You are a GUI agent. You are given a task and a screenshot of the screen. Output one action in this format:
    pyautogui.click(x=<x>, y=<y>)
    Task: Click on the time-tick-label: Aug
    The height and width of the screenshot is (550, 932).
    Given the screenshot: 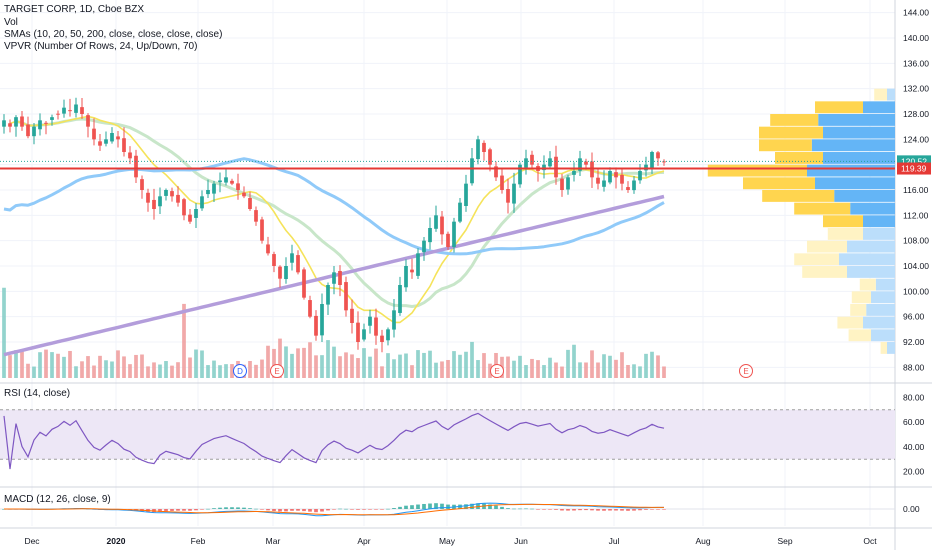 What is the action you would take?
    pyautogui.click(x=702, y=541)
    